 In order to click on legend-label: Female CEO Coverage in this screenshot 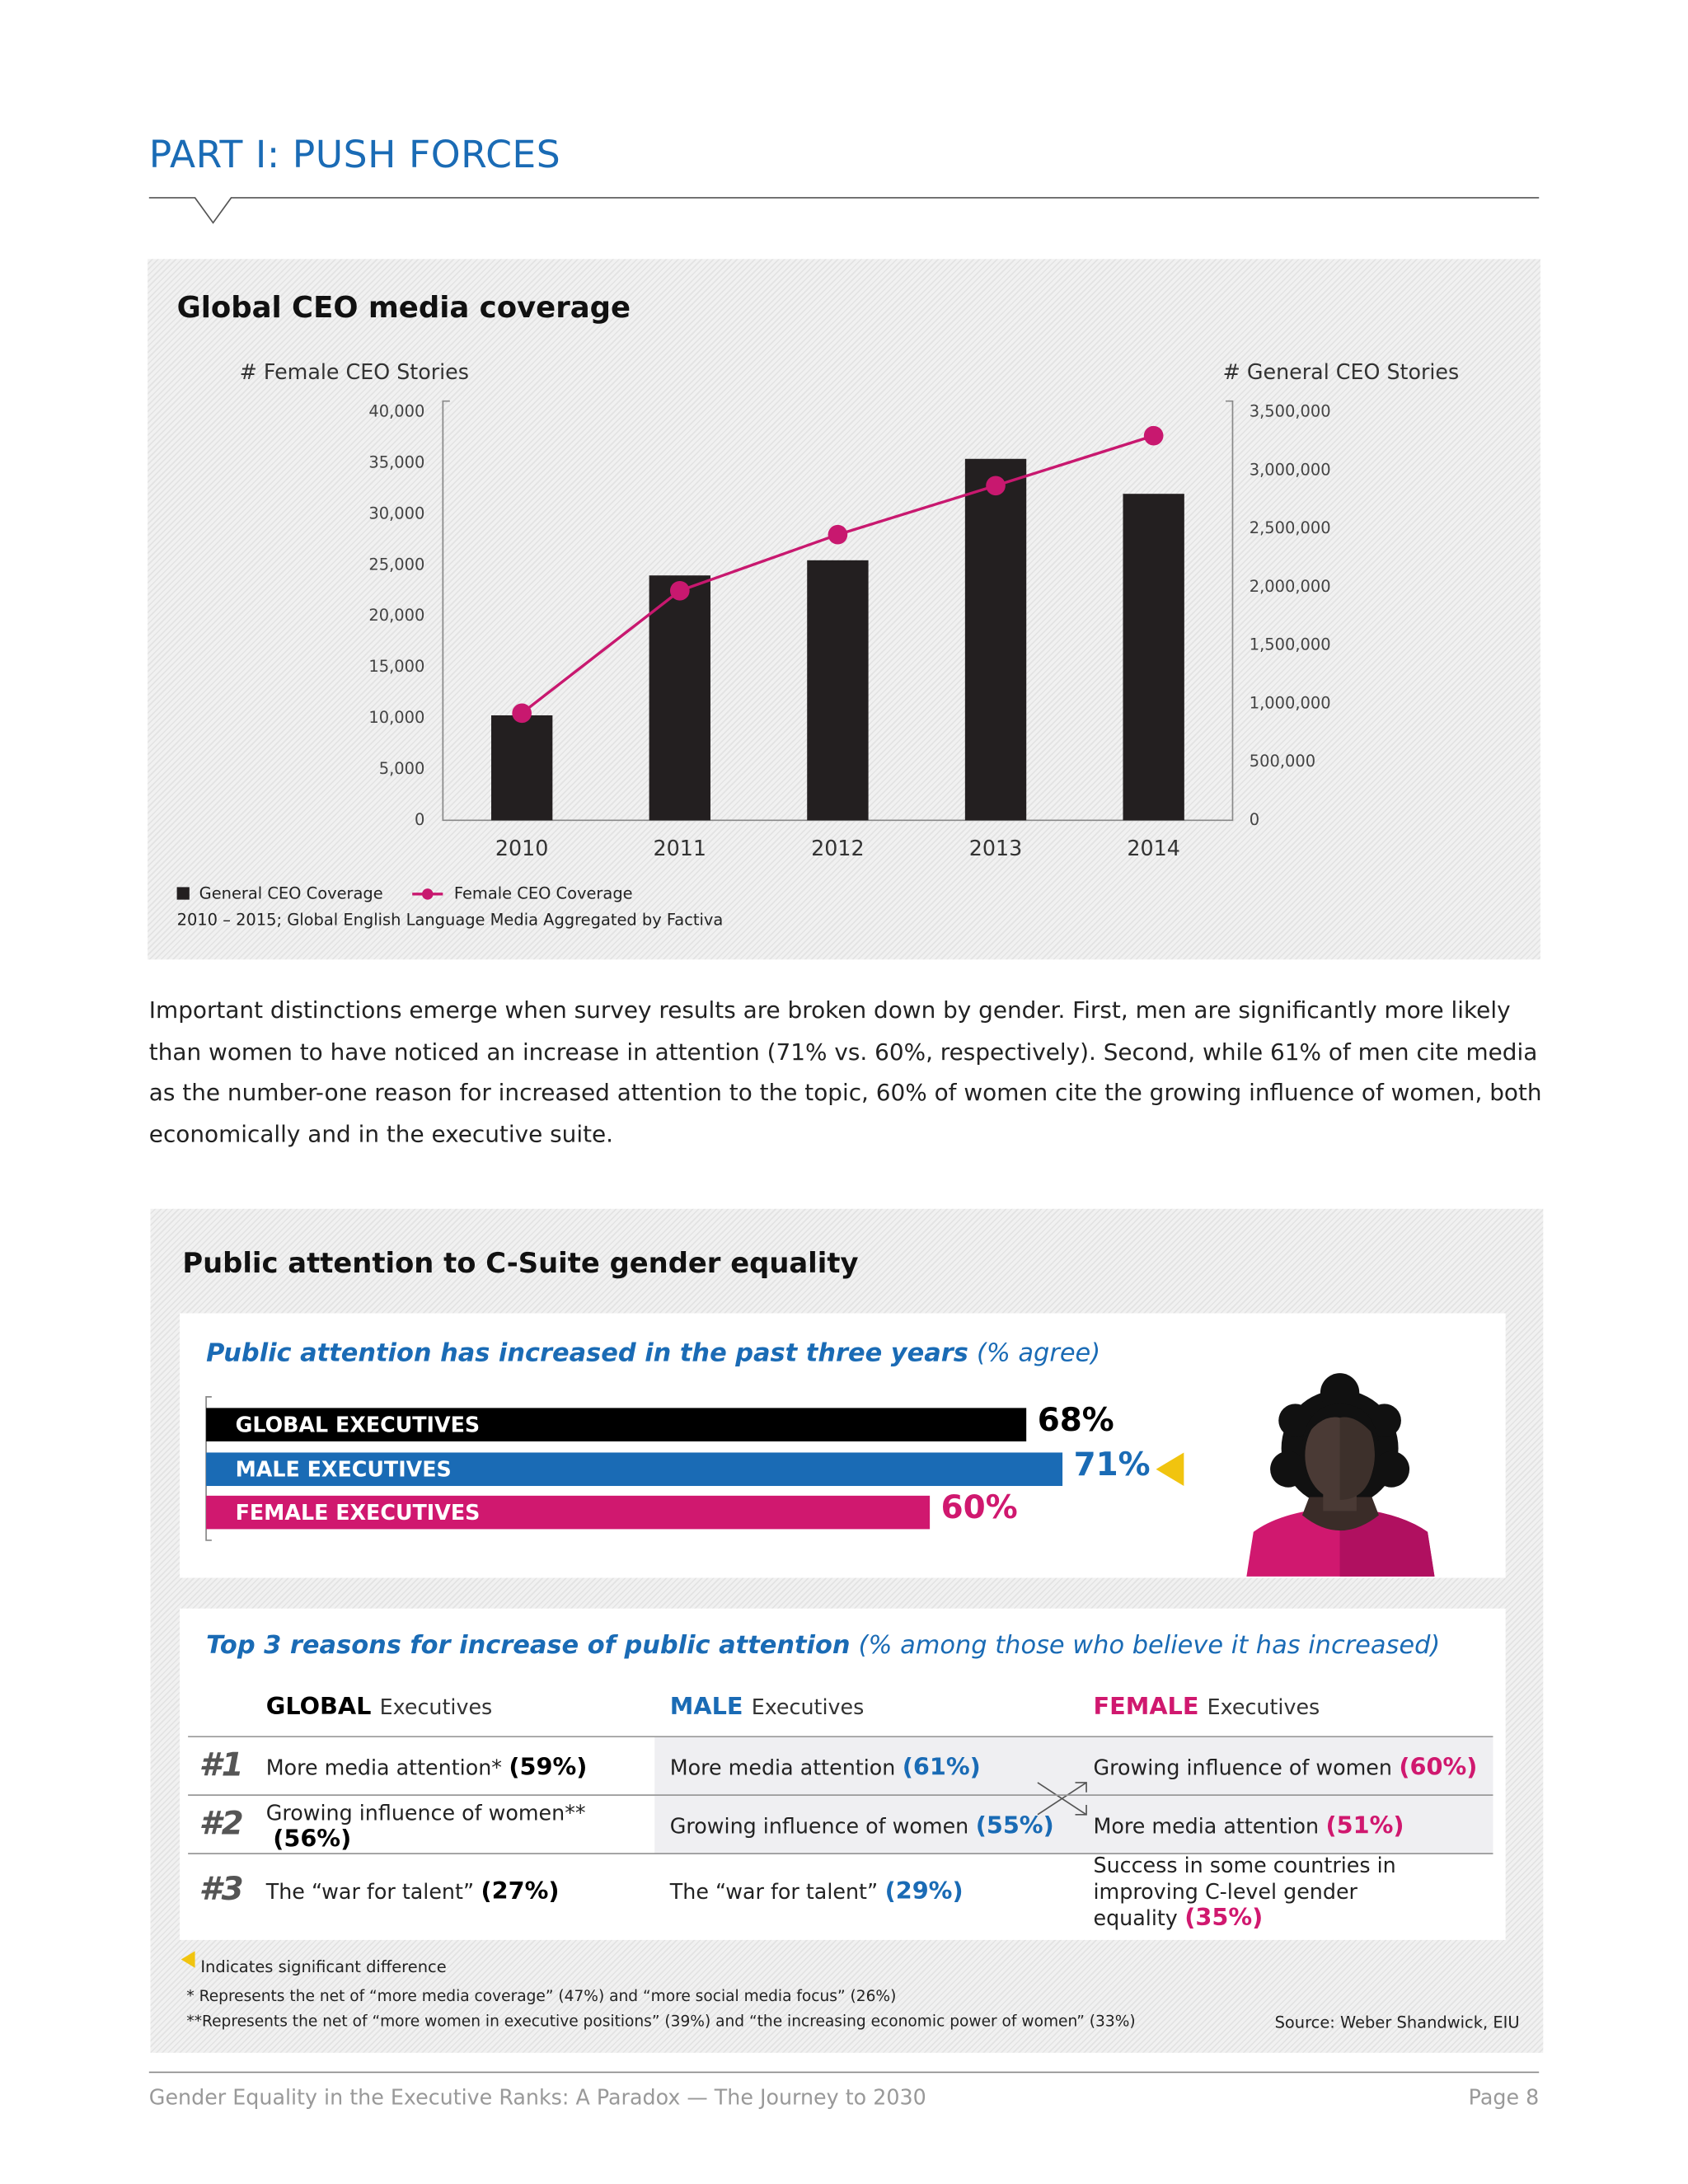, I will do `click(544, 892)`.